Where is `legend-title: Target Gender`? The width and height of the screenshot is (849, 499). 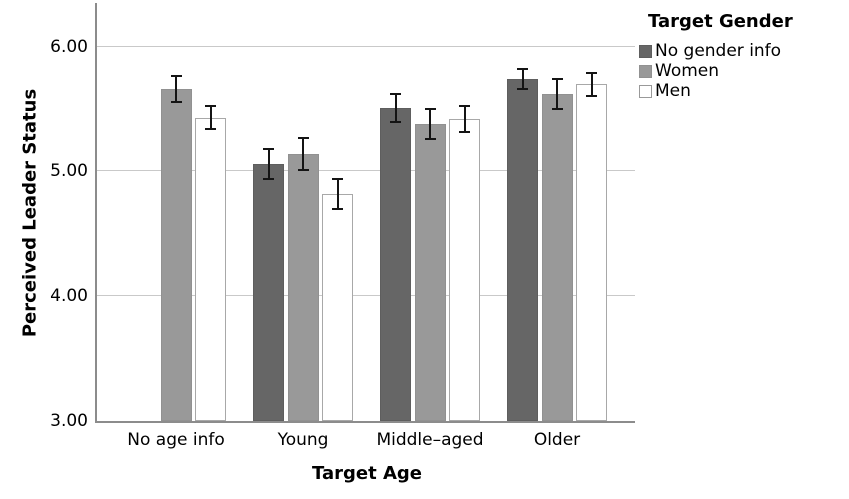 legend-title: Target Gender is located at coordinates (720, 21).